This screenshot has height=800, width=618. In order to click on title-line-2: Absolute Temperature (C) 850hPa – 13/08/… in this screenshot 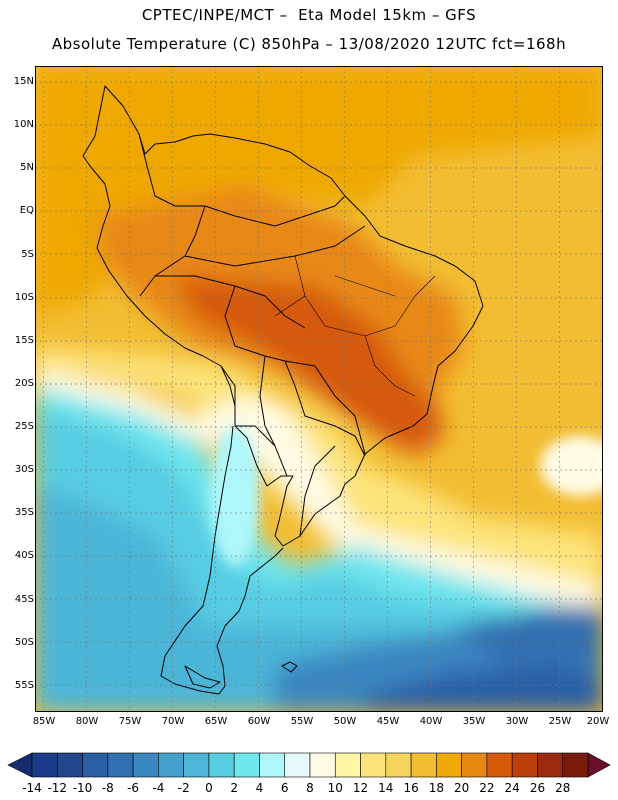, I will do `click(309, 44)`.